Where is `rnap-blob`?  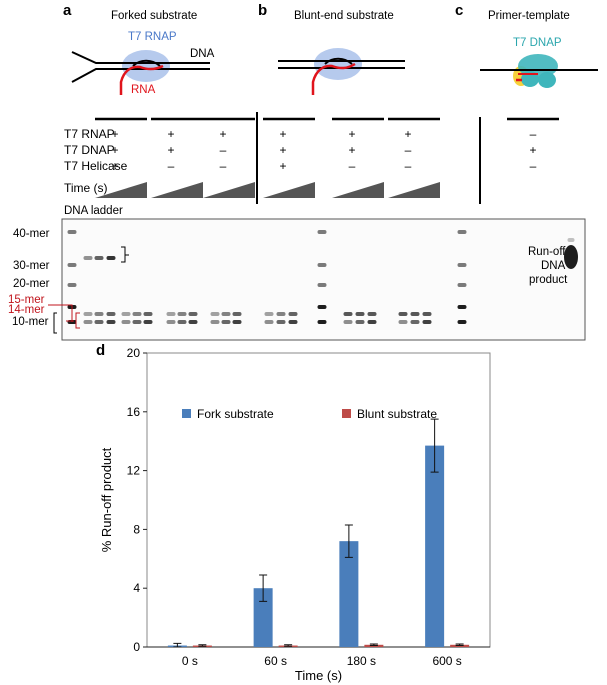
rnap-blob is located at coordinates (146, 66).